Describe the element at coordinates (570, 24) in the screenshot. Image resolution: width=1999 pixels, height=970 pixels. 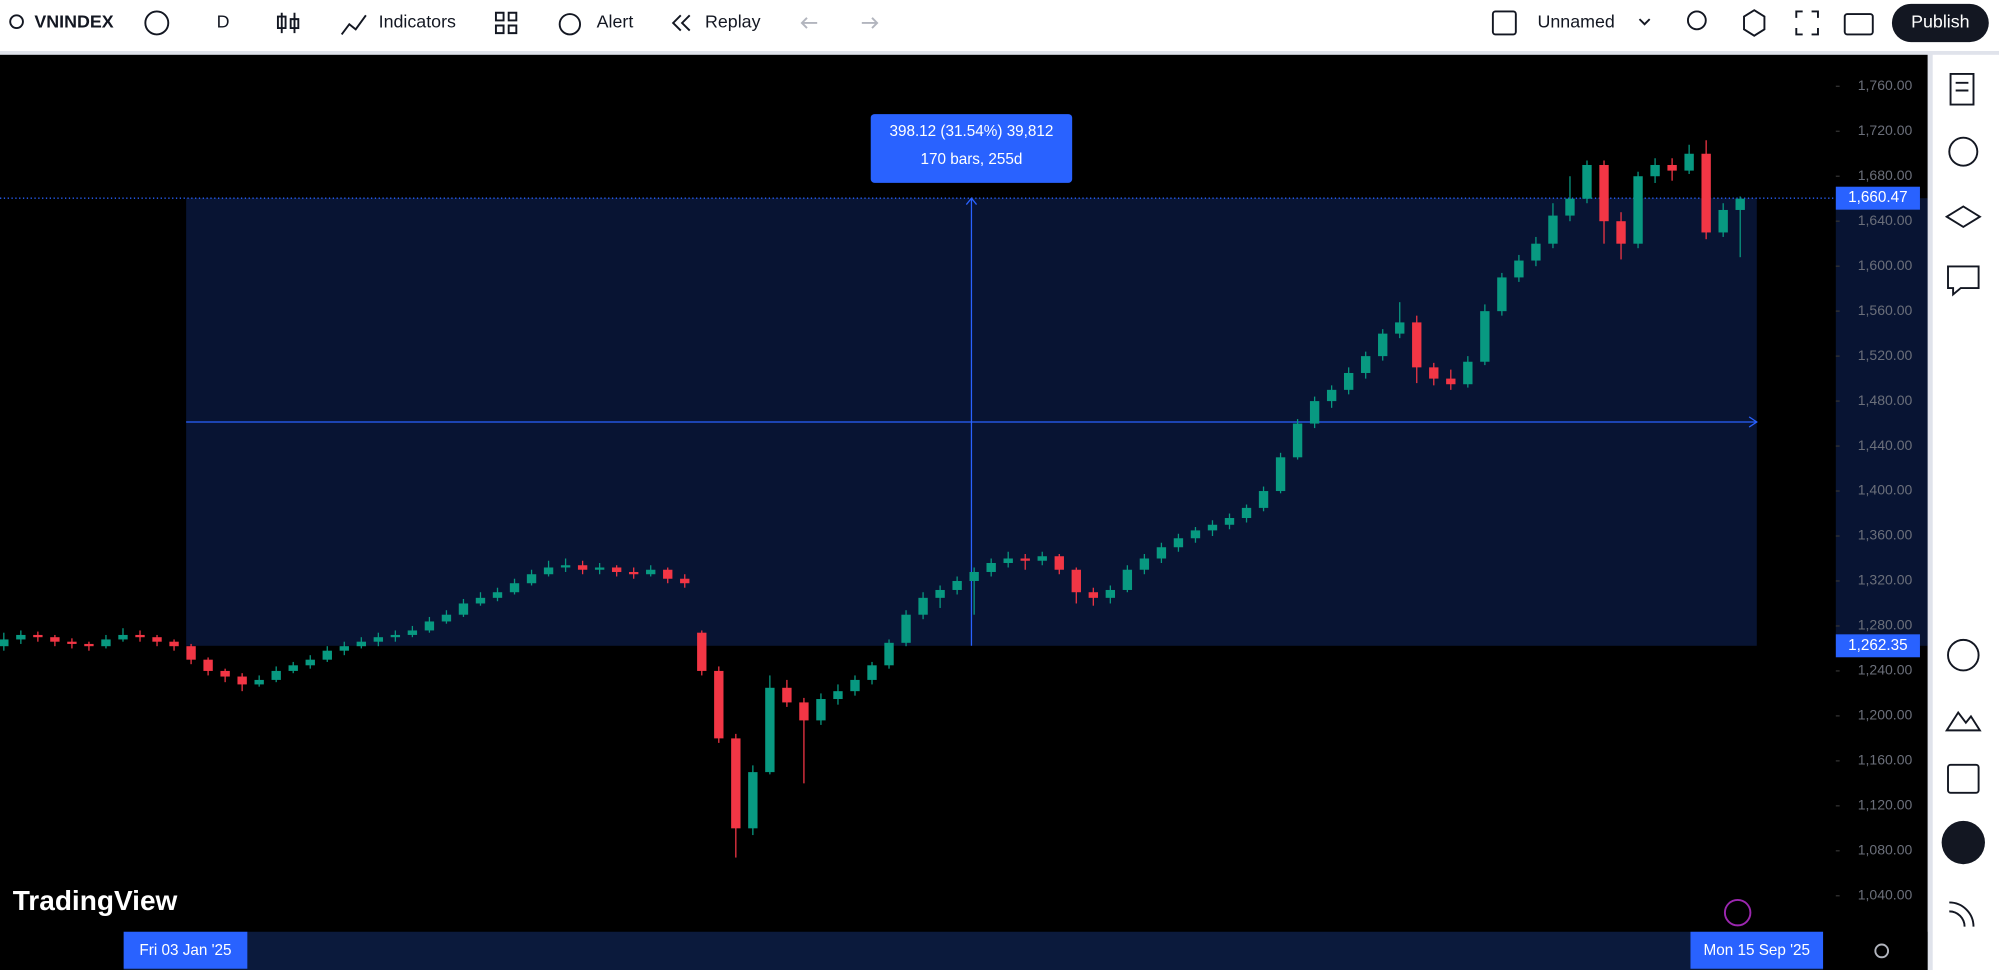
I see `alert-icon` at that location.